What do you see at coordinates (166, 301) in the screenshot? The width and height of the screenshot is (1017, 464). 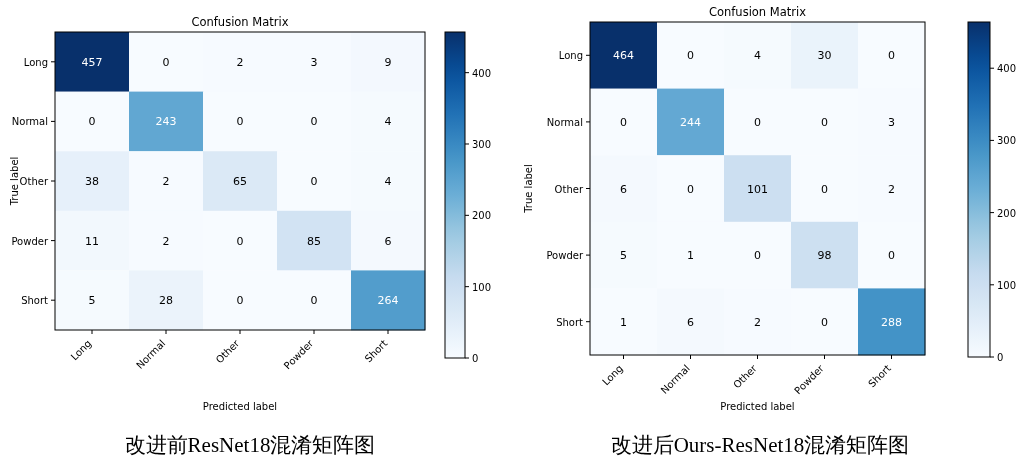 I see `data-label: 28` at bounding box center [166, 301].